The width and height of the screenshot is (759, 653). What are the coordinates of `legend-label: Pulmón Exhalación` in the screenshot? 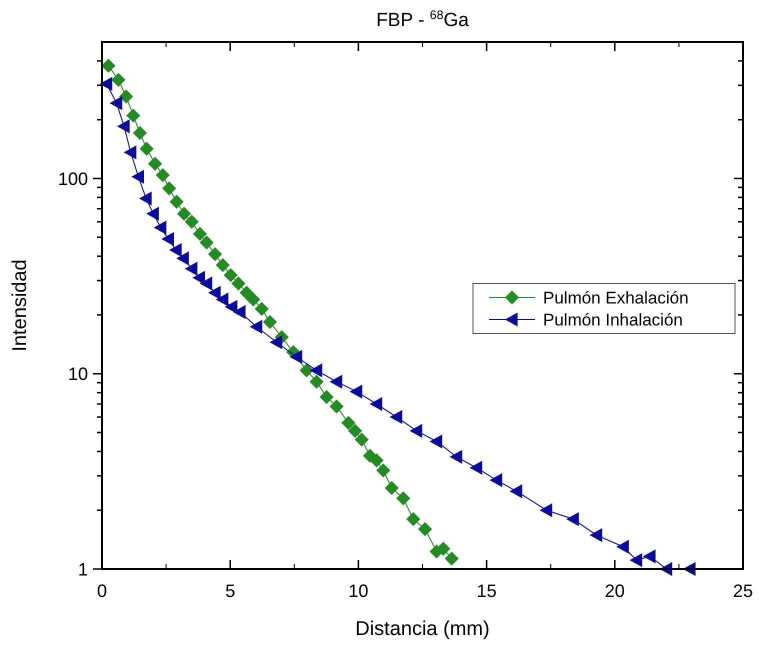 It's located at (616, 298).